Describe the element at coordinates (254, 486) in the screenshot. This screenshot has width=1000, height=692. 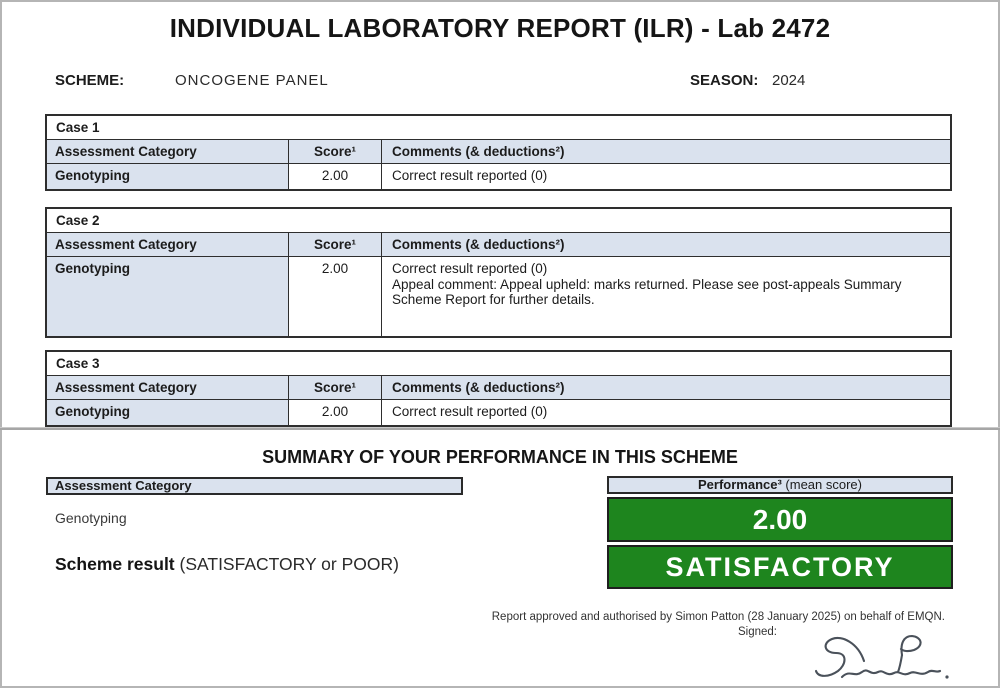
I see `summary-category-header: Assessment Category` at that location.